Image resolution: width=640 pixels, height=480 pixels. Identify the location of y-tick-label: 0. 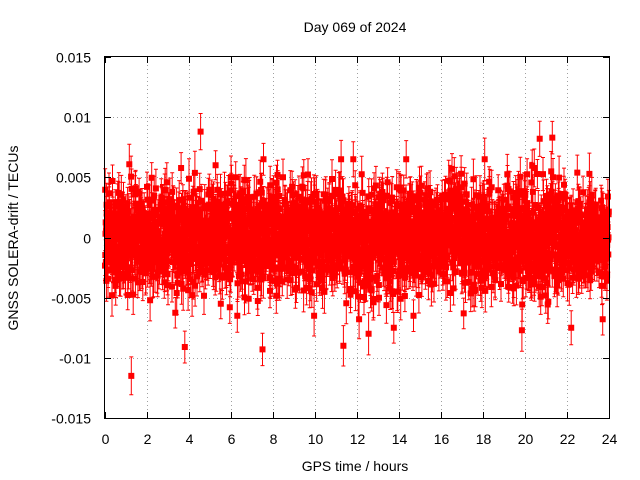
(87, 239).